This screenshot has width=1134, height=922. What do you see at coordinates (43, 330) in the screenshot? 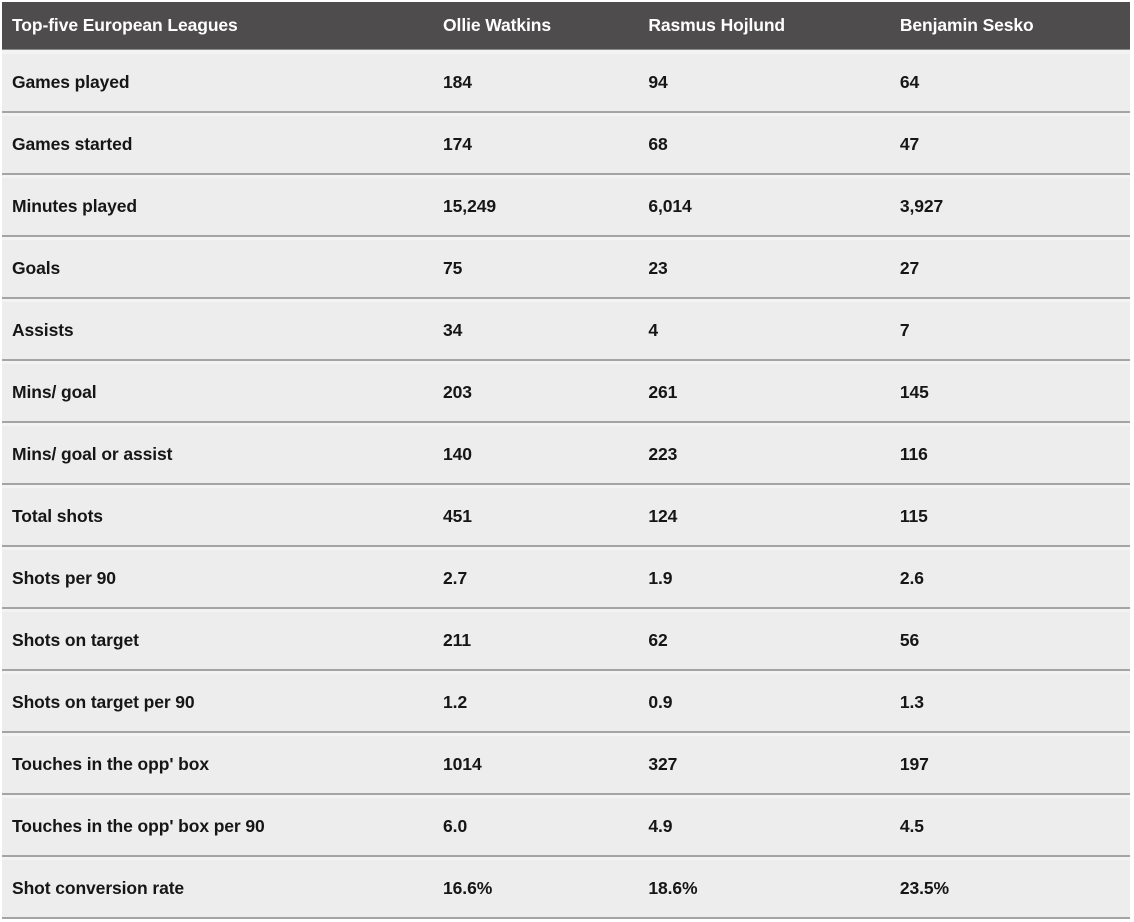
I see `row-stat-label: Assists` at bounding box center [43, 330].